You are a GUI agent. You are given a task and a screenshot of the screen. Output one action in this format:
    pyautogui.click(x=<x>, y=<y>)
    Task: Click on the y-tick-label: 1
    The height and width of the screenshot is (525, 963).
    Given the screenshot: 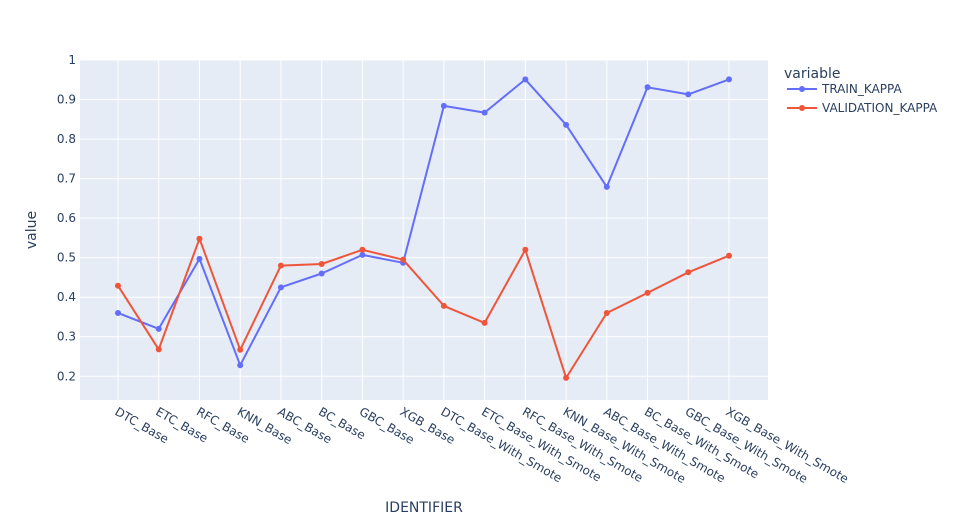 What is the action you would take?
    pyautogui.click(x=72, y=60)
    